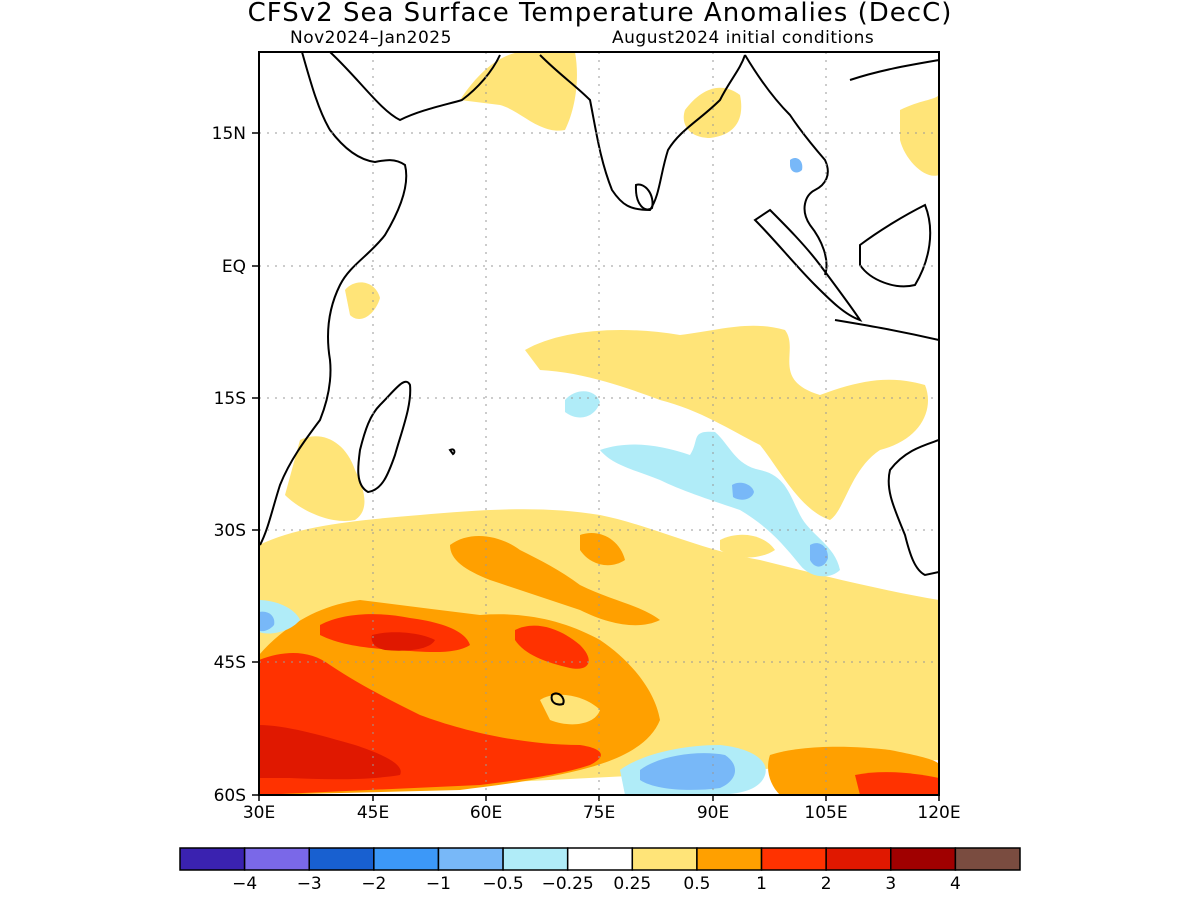 The image size is (1200, 900). I want to click on initial-conditions: August2024 initial conditions, so click(743, 38).